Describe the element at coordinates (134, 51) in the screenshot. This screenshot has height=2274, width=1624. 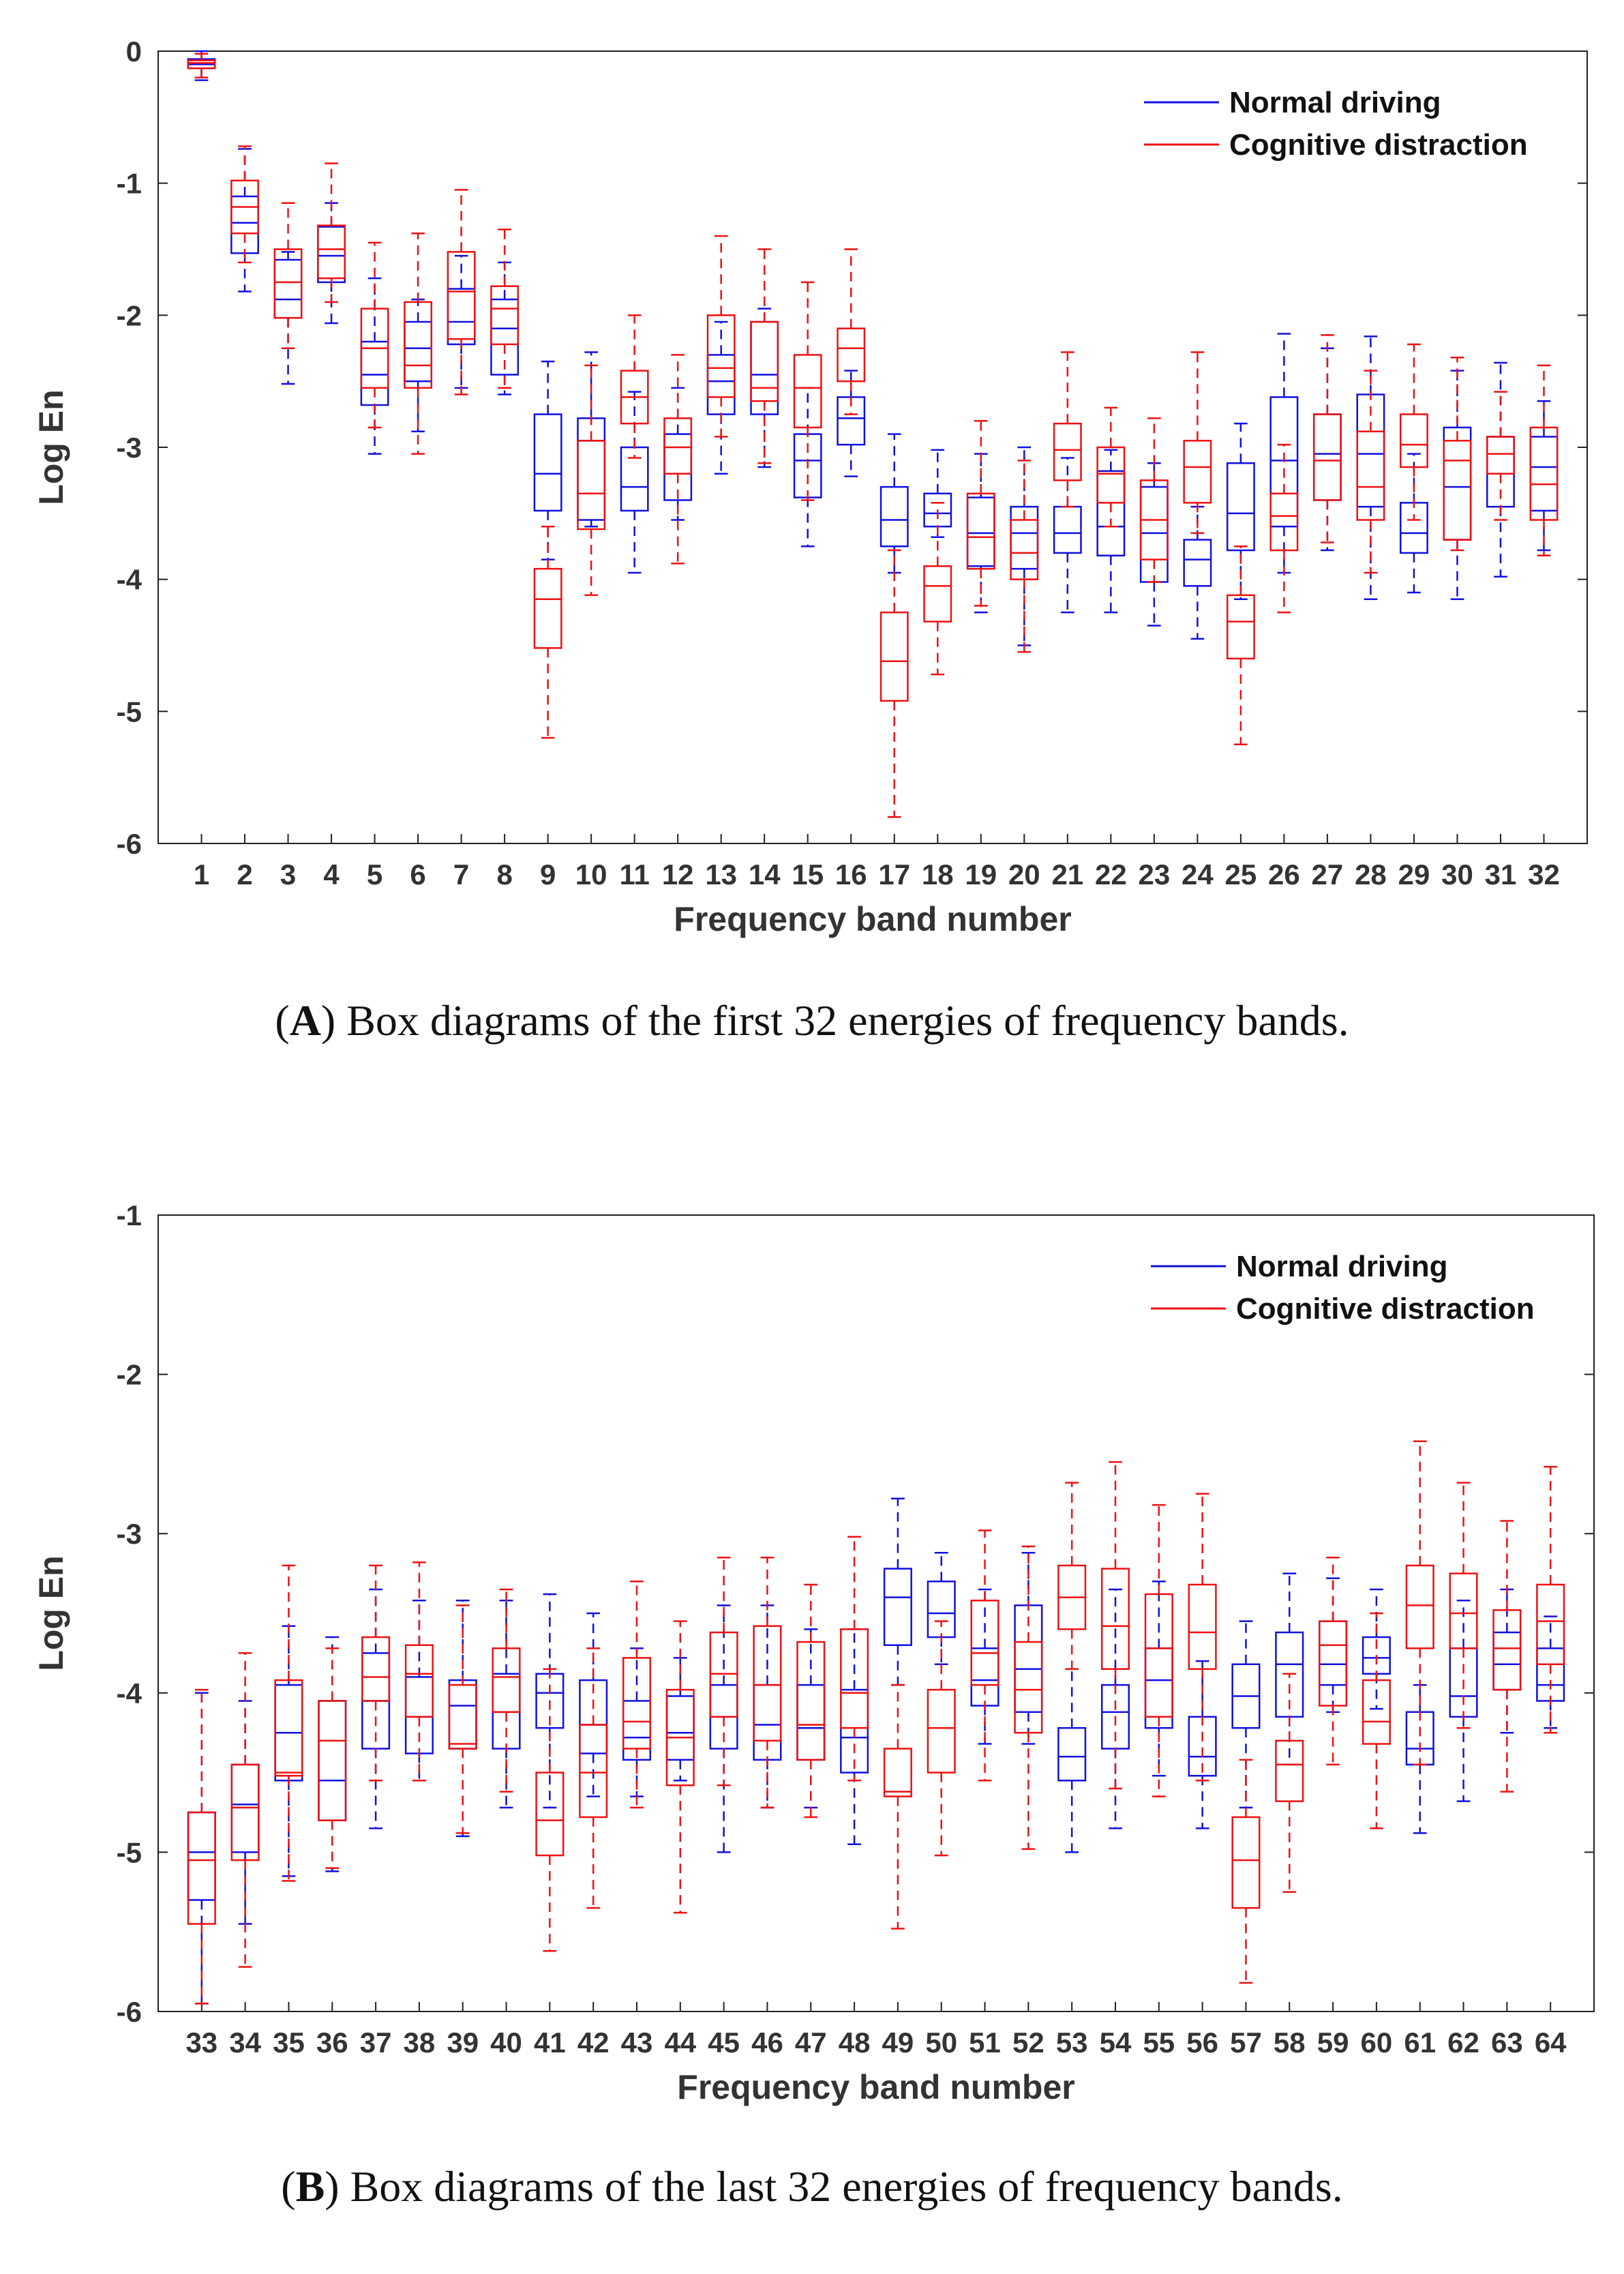
I see `chart-a-ytick-label: 0` at that location.